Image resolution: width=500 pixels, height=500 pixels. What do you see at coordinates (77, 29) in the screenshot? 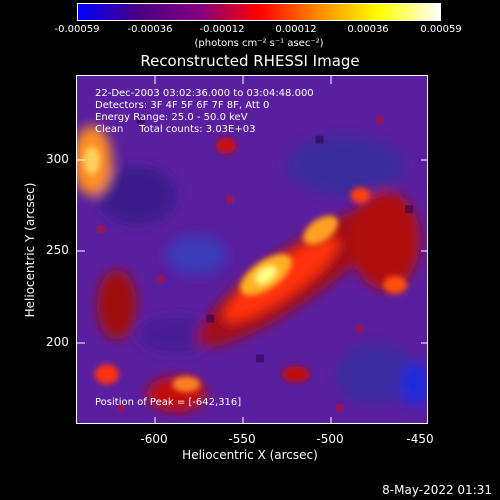
I see `colorbar-tick: -0.00059` at bounding box center [77, 29].